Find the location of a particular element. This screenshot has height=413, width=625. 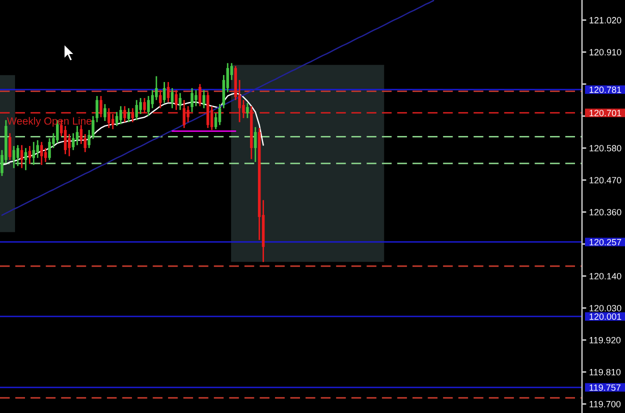

ref-line-label: 120.257 is located at coordinates (606, 242).